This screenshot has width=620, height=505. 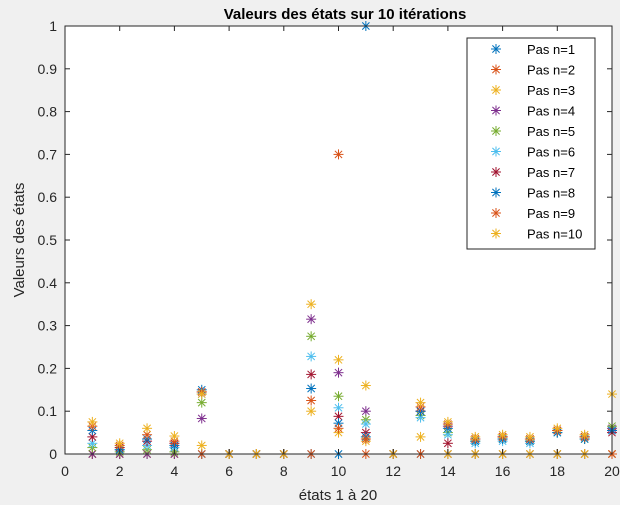 What do you see at coordinates (53, 26) in the screenshot?
I see `y-tick-label: 1` at bounding box center [53, 26].